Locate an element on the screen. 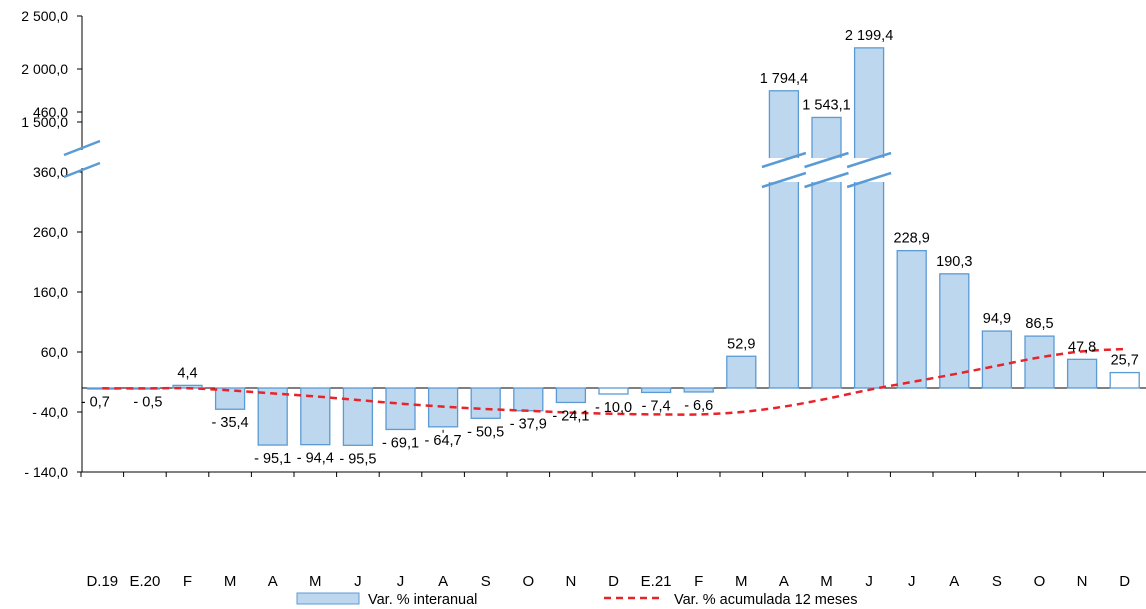 The width and height of the screenshot is (1146, 609). data-label: - 50,5 is located at coordinates (485, 432).